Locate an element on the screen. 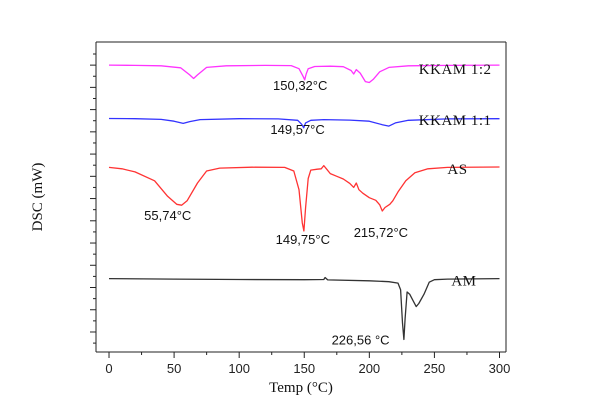 The image size is (609, 409). peak-annotation-5: 226,56 °C is located at coordinates (361, 339).